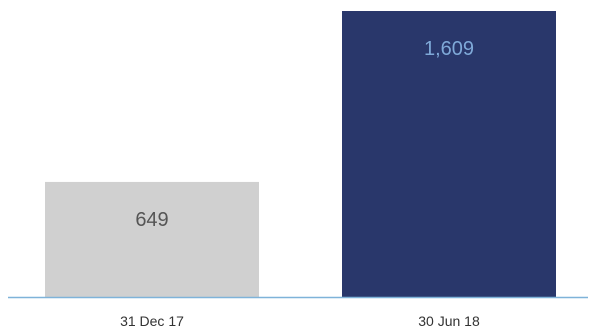 Image resolution: width=592 pixels, height=332 pixels. Describe the element at coordinates (152, 321) in the screenshot. I see `x-tick-label-1: 31 Dec 17` at that location.